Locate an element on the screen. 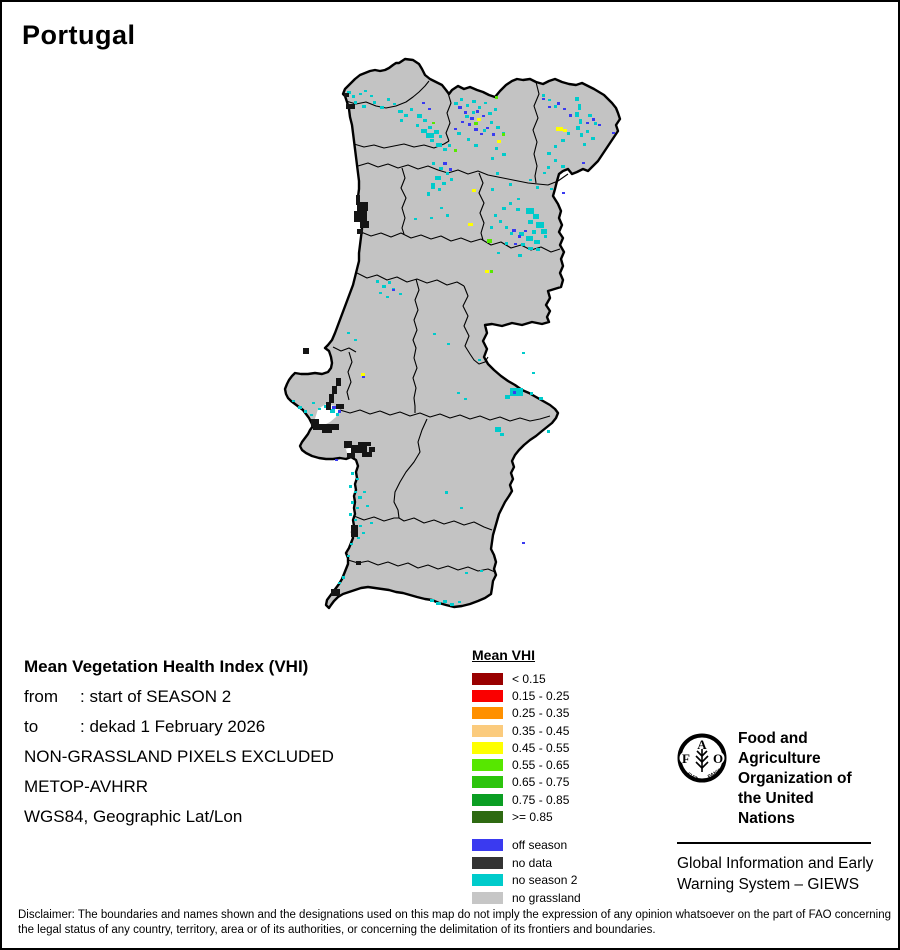 This screenshot has height=950, width=900. legend-label: no grassland is located at coordinates (546, 897).